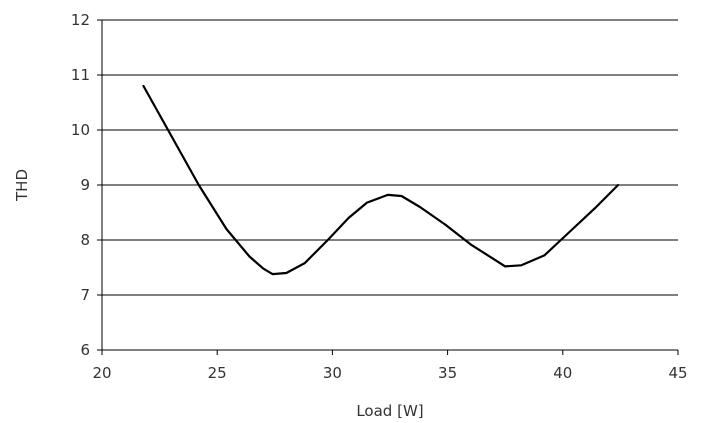  I want to click on y-tick-label: 8, so click(85, 240).